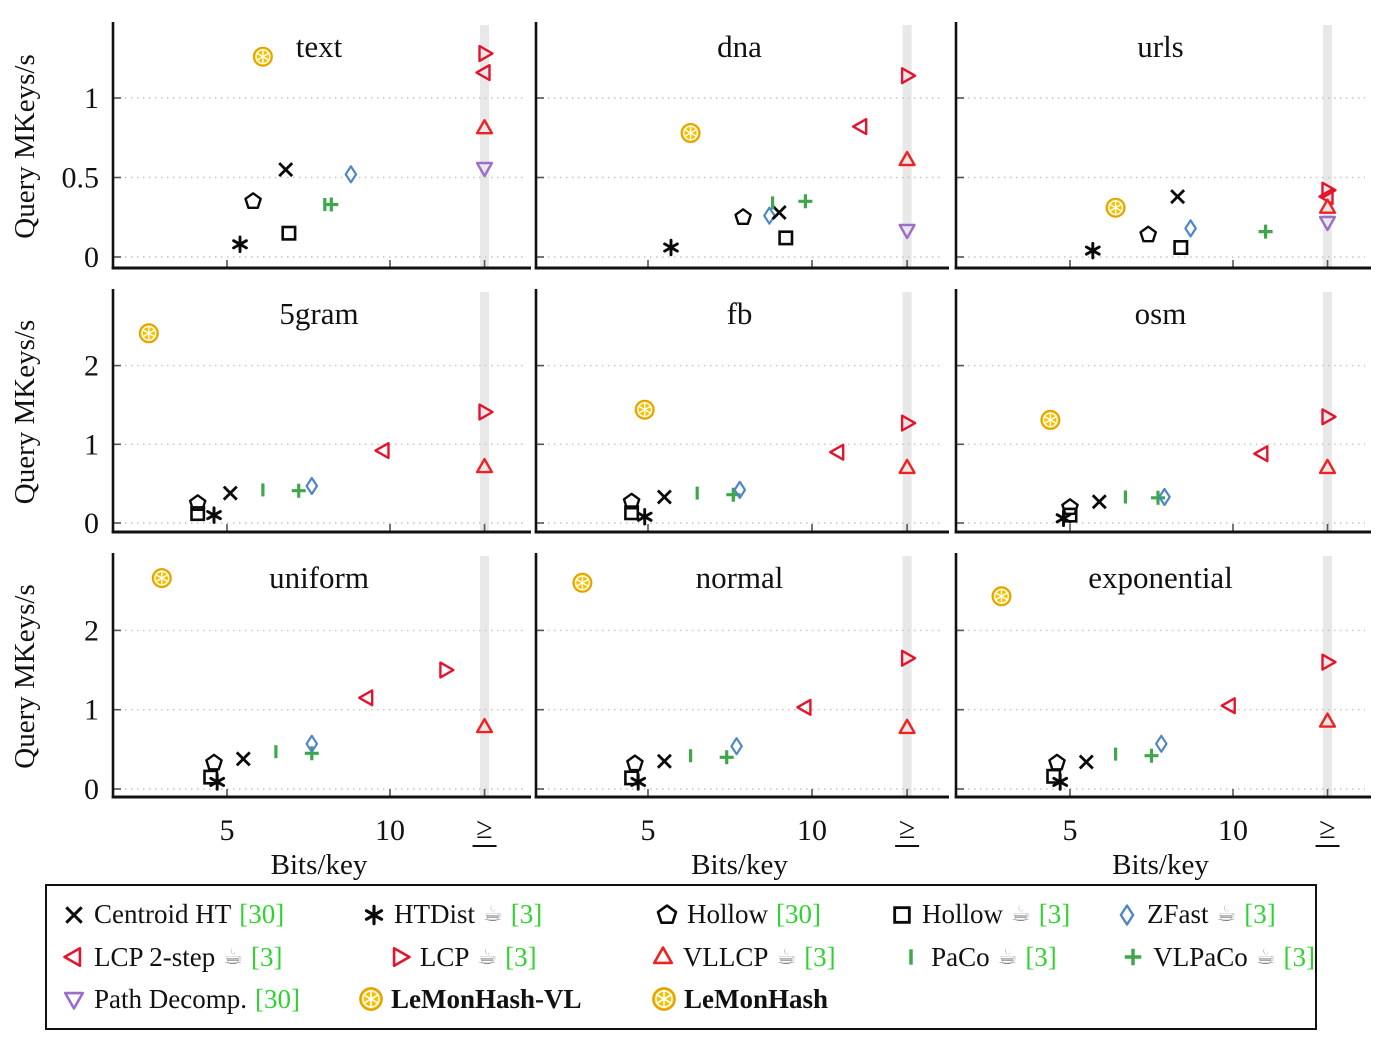 The image size is (1379, 1048). Describe the element at coordinates (296, 148) in the screenshot. I see `subplot-text: 0 0.5 1 text` at that location.